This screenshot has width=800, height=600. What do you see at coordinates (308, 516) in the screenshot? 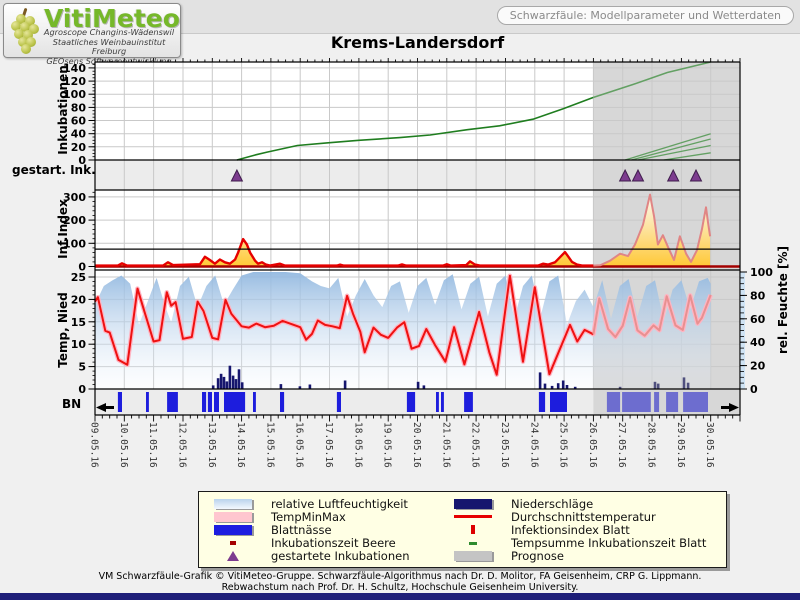
I see `legend-label: TempMinMax` at bounding box center [308, 516].